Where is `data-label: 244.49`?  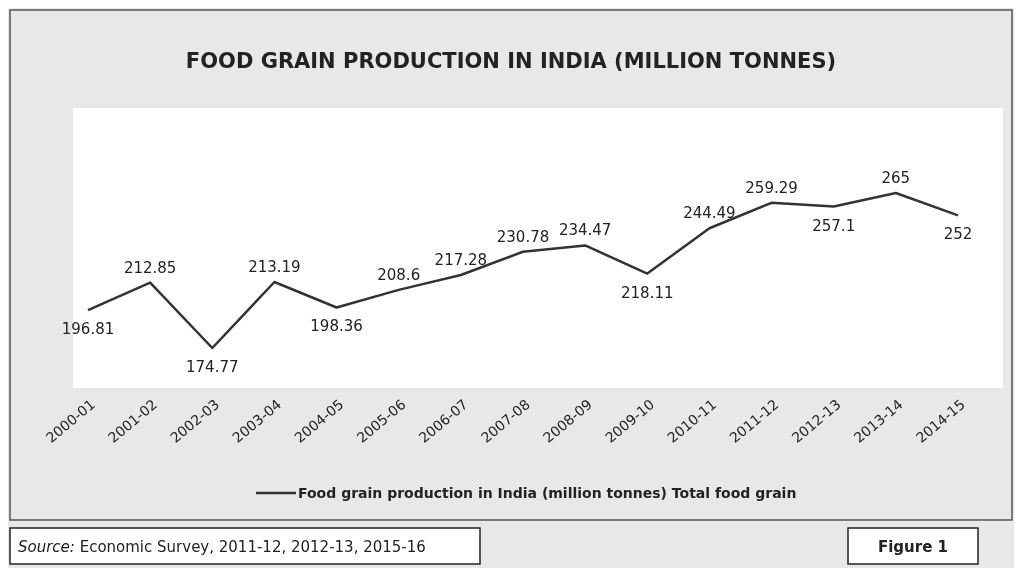 data-label: 244.49 is located at coordinates (709, 213).